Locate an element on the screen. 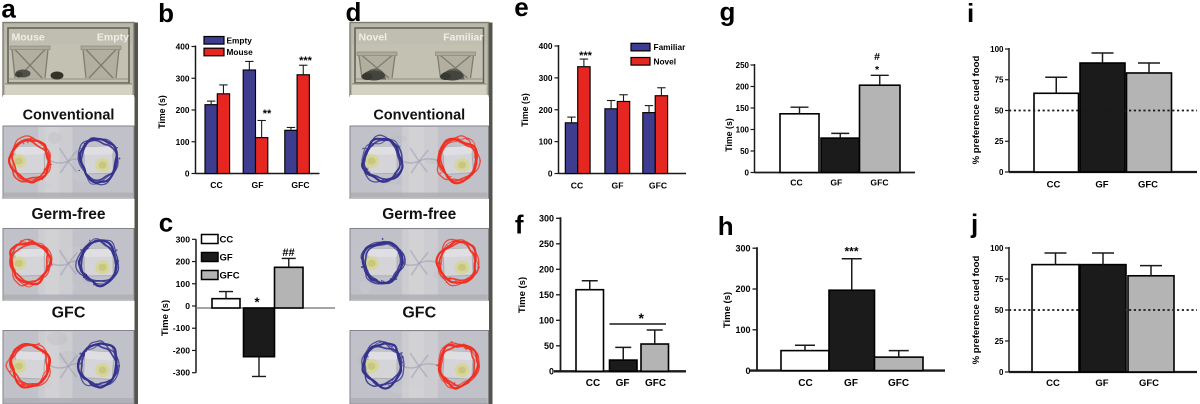  svg-text: f is located at coordinates (519, 225).